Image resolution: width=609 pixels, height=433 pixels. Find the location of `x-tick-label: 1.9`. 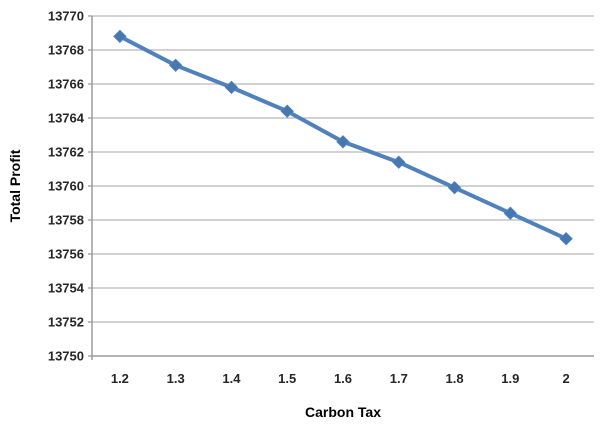

x-tick-label: 1.9 is located at coordinates (510, 378).